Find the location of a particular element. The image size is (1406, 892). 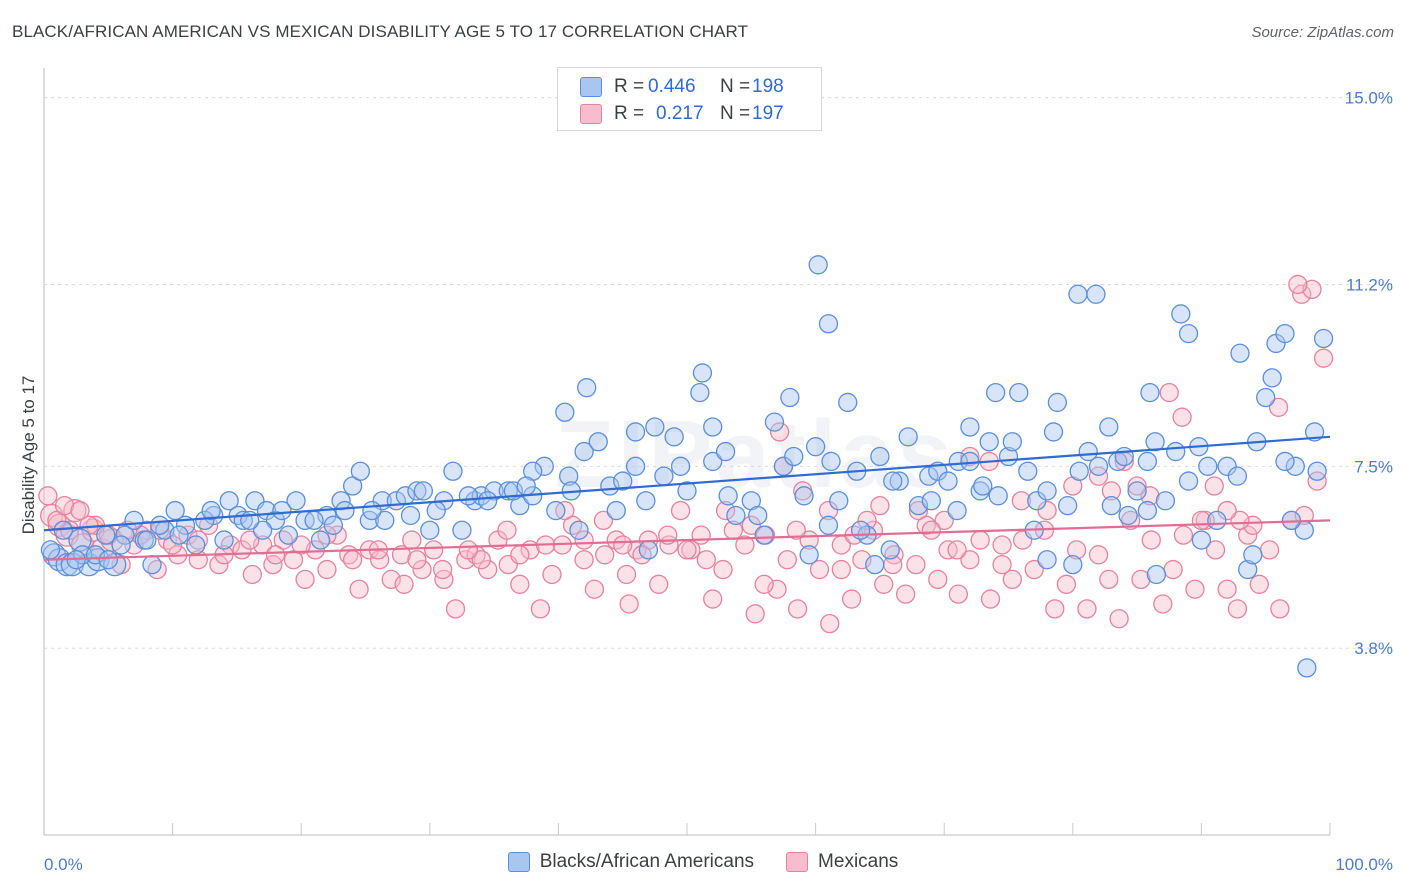

legend-item-blacks: Blacks/African Americans is located at coordinates (631, 862).